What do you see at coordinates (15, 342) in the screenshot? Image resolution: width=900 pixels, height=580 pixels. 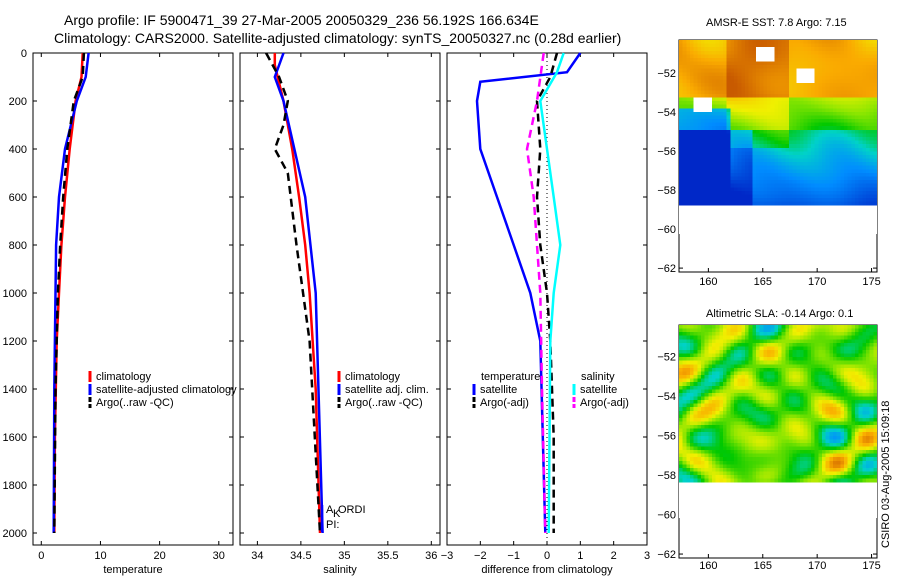 I see `depth-tick-label: 1200` at bounding box center [15, 342].